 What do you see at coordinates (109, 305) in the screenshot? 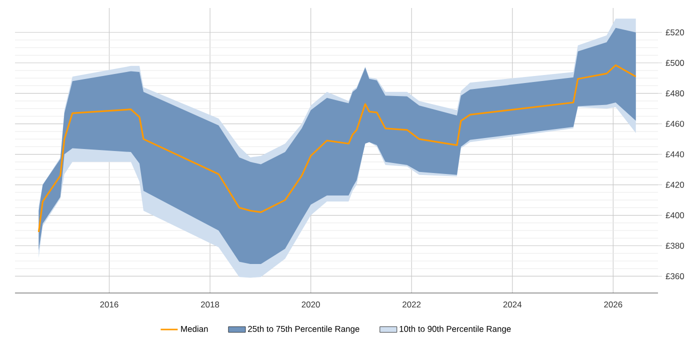
I see `x-tick-label: 2016` at bounding box center [109, 305].